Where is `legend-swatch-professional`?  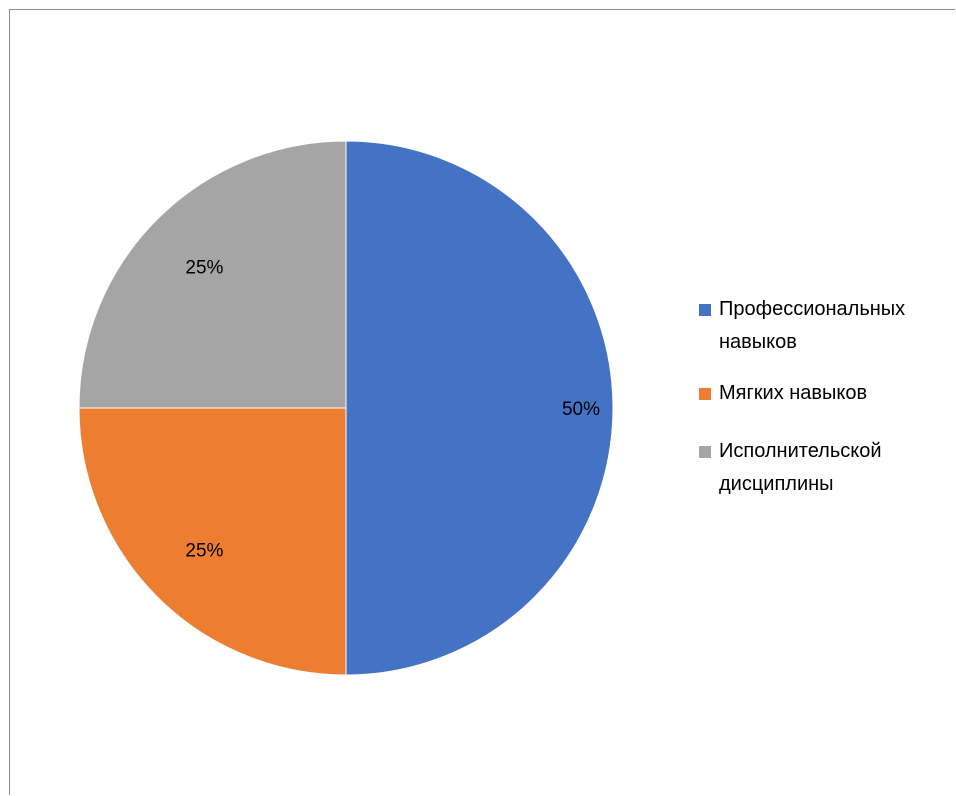 legend-swatch-professional is located at coordinates (705, 310).